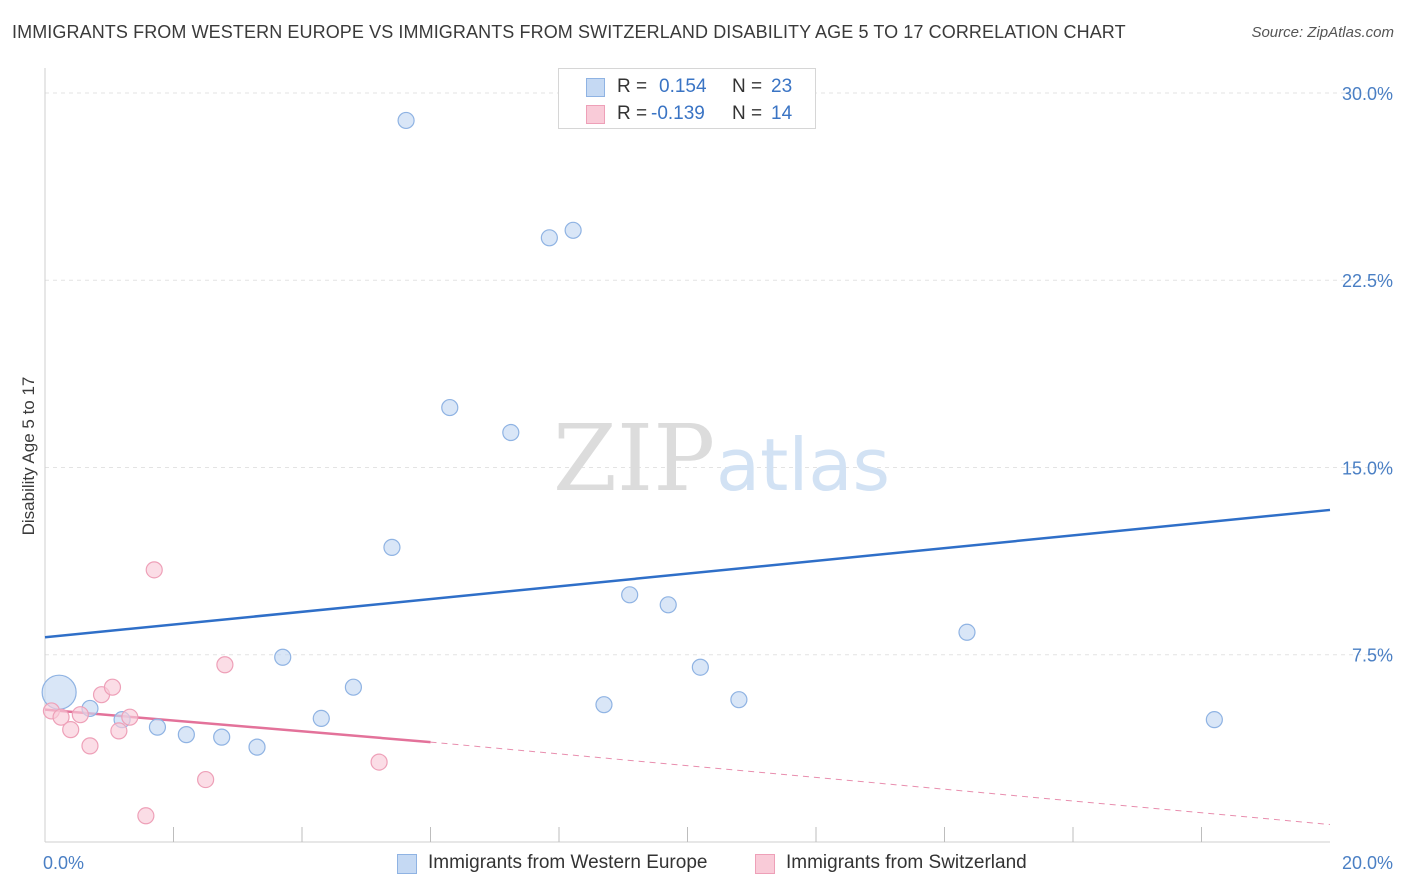  What do you see at coordinates (687, 573) in the screenshot?
I see `blue-trendline` at bounding box center [687, 573].